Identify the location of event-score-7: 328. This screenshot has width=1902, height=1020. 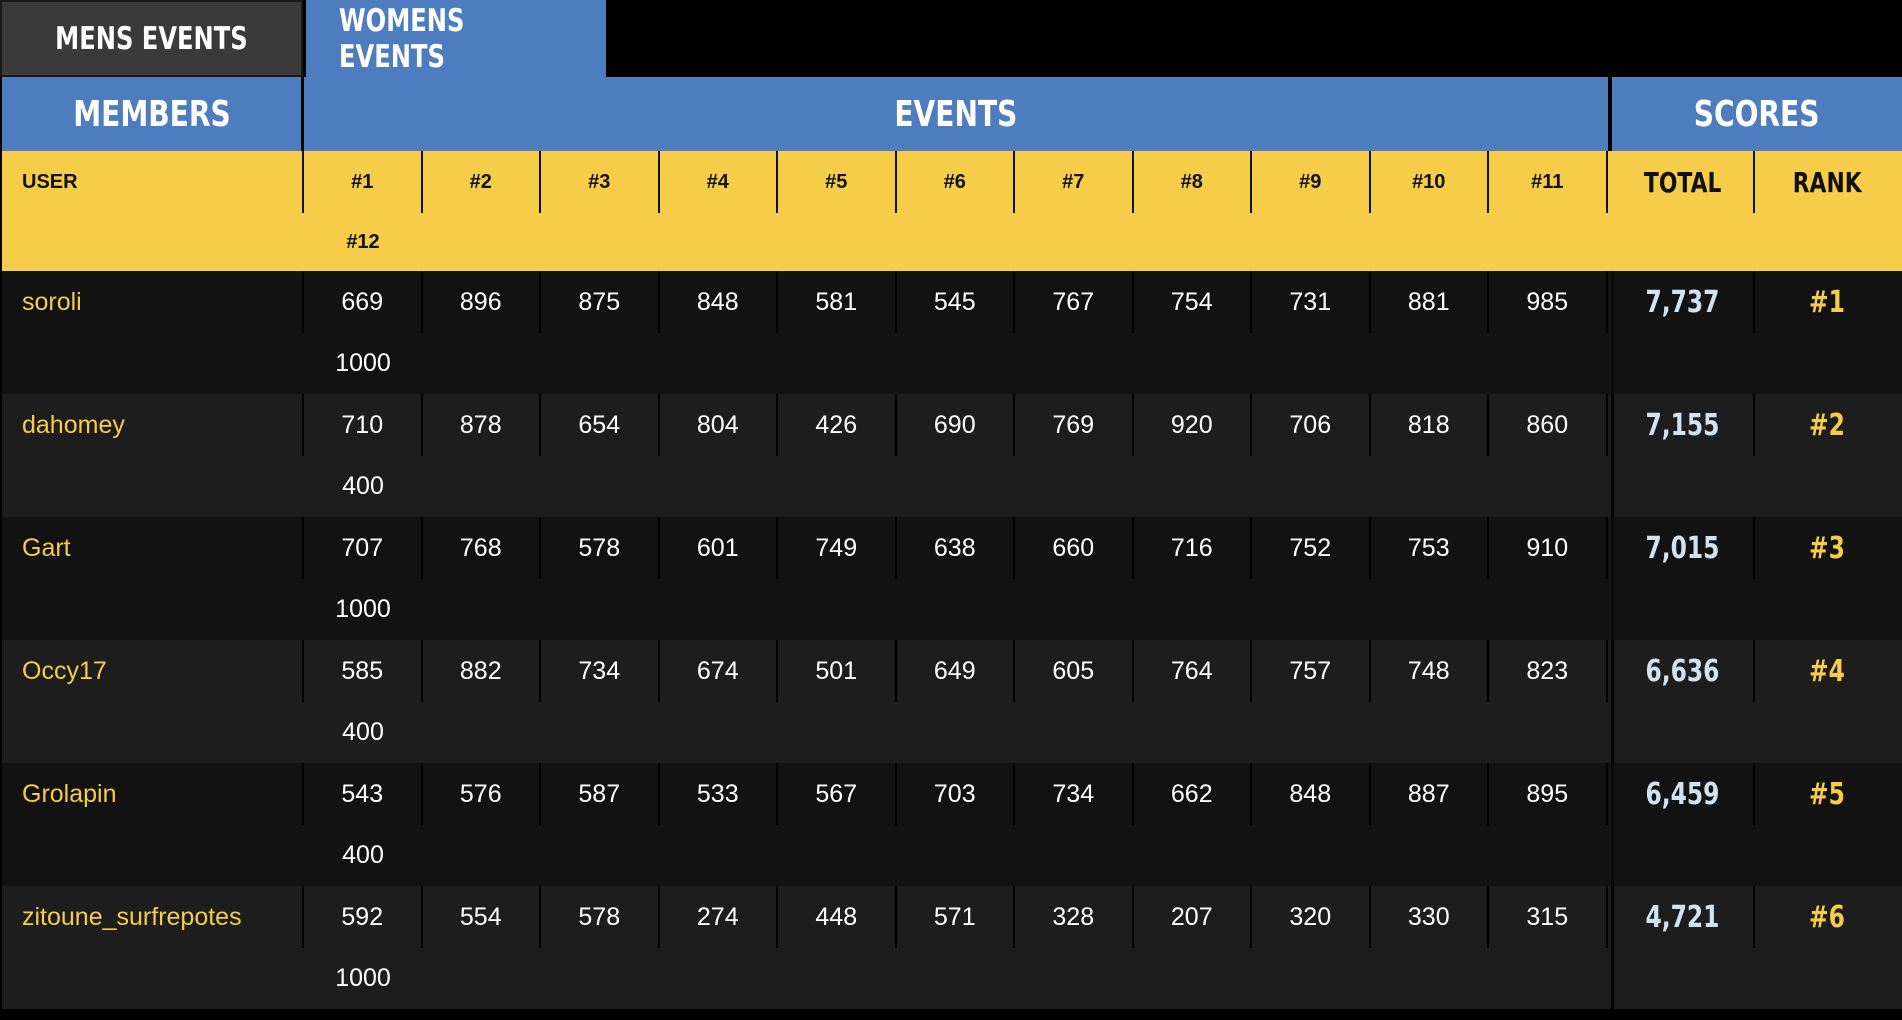
(1074, 917).